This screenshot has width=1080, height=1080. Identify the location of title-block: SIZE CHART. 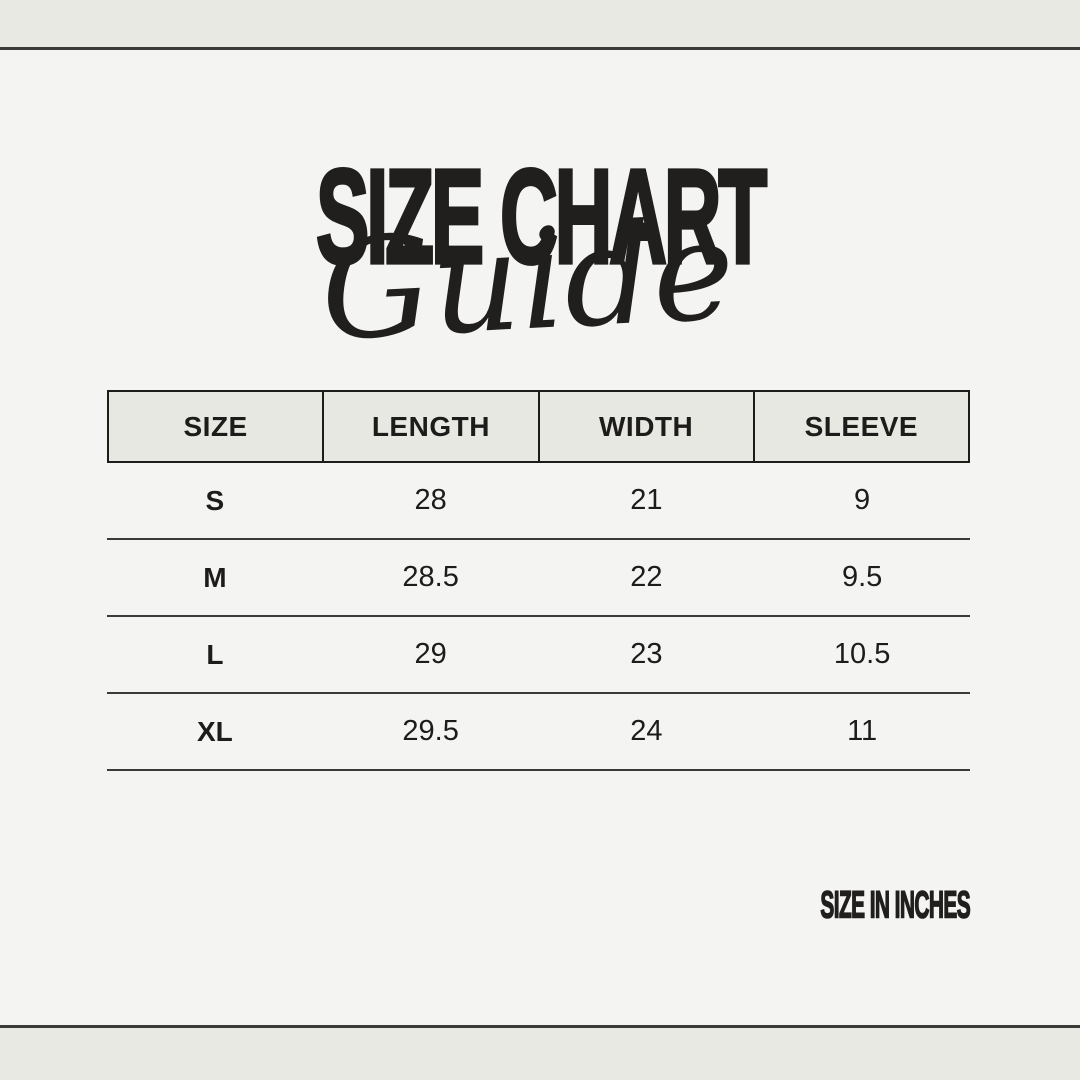
(540, 217).